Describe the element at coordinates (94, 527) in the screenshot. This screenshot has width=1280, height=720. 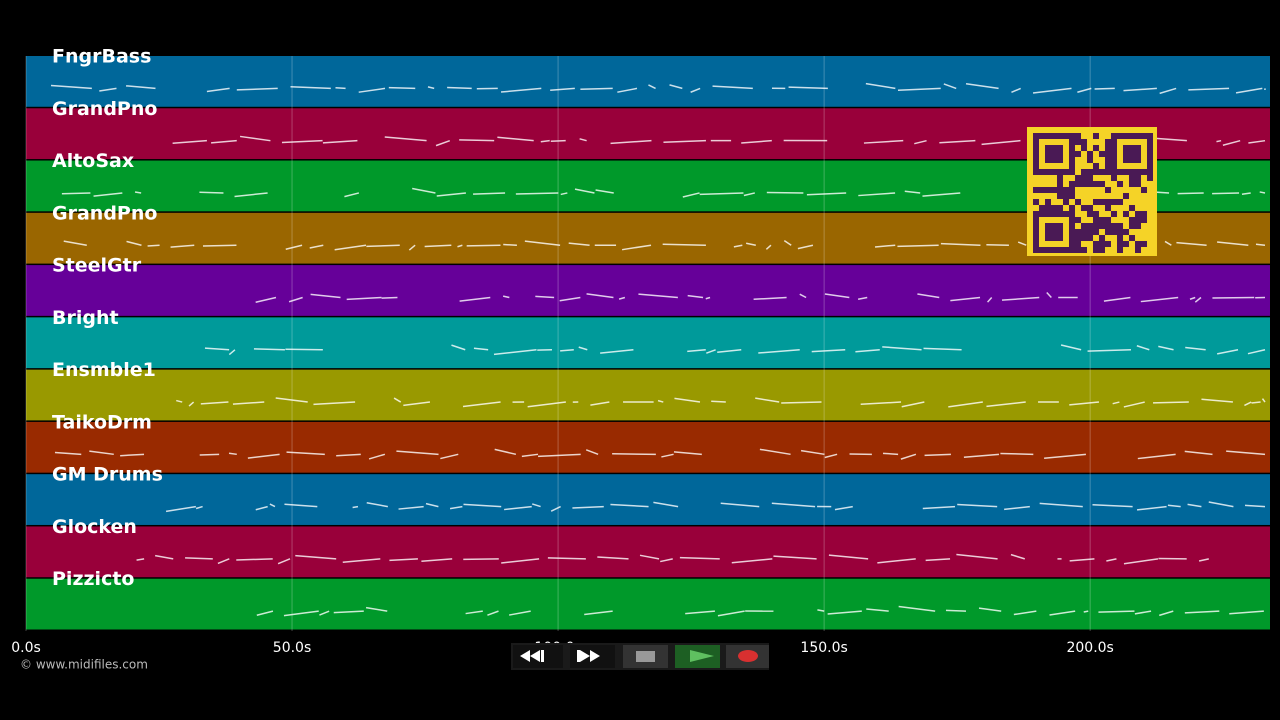
I see `track-name: Glocken` at that location.